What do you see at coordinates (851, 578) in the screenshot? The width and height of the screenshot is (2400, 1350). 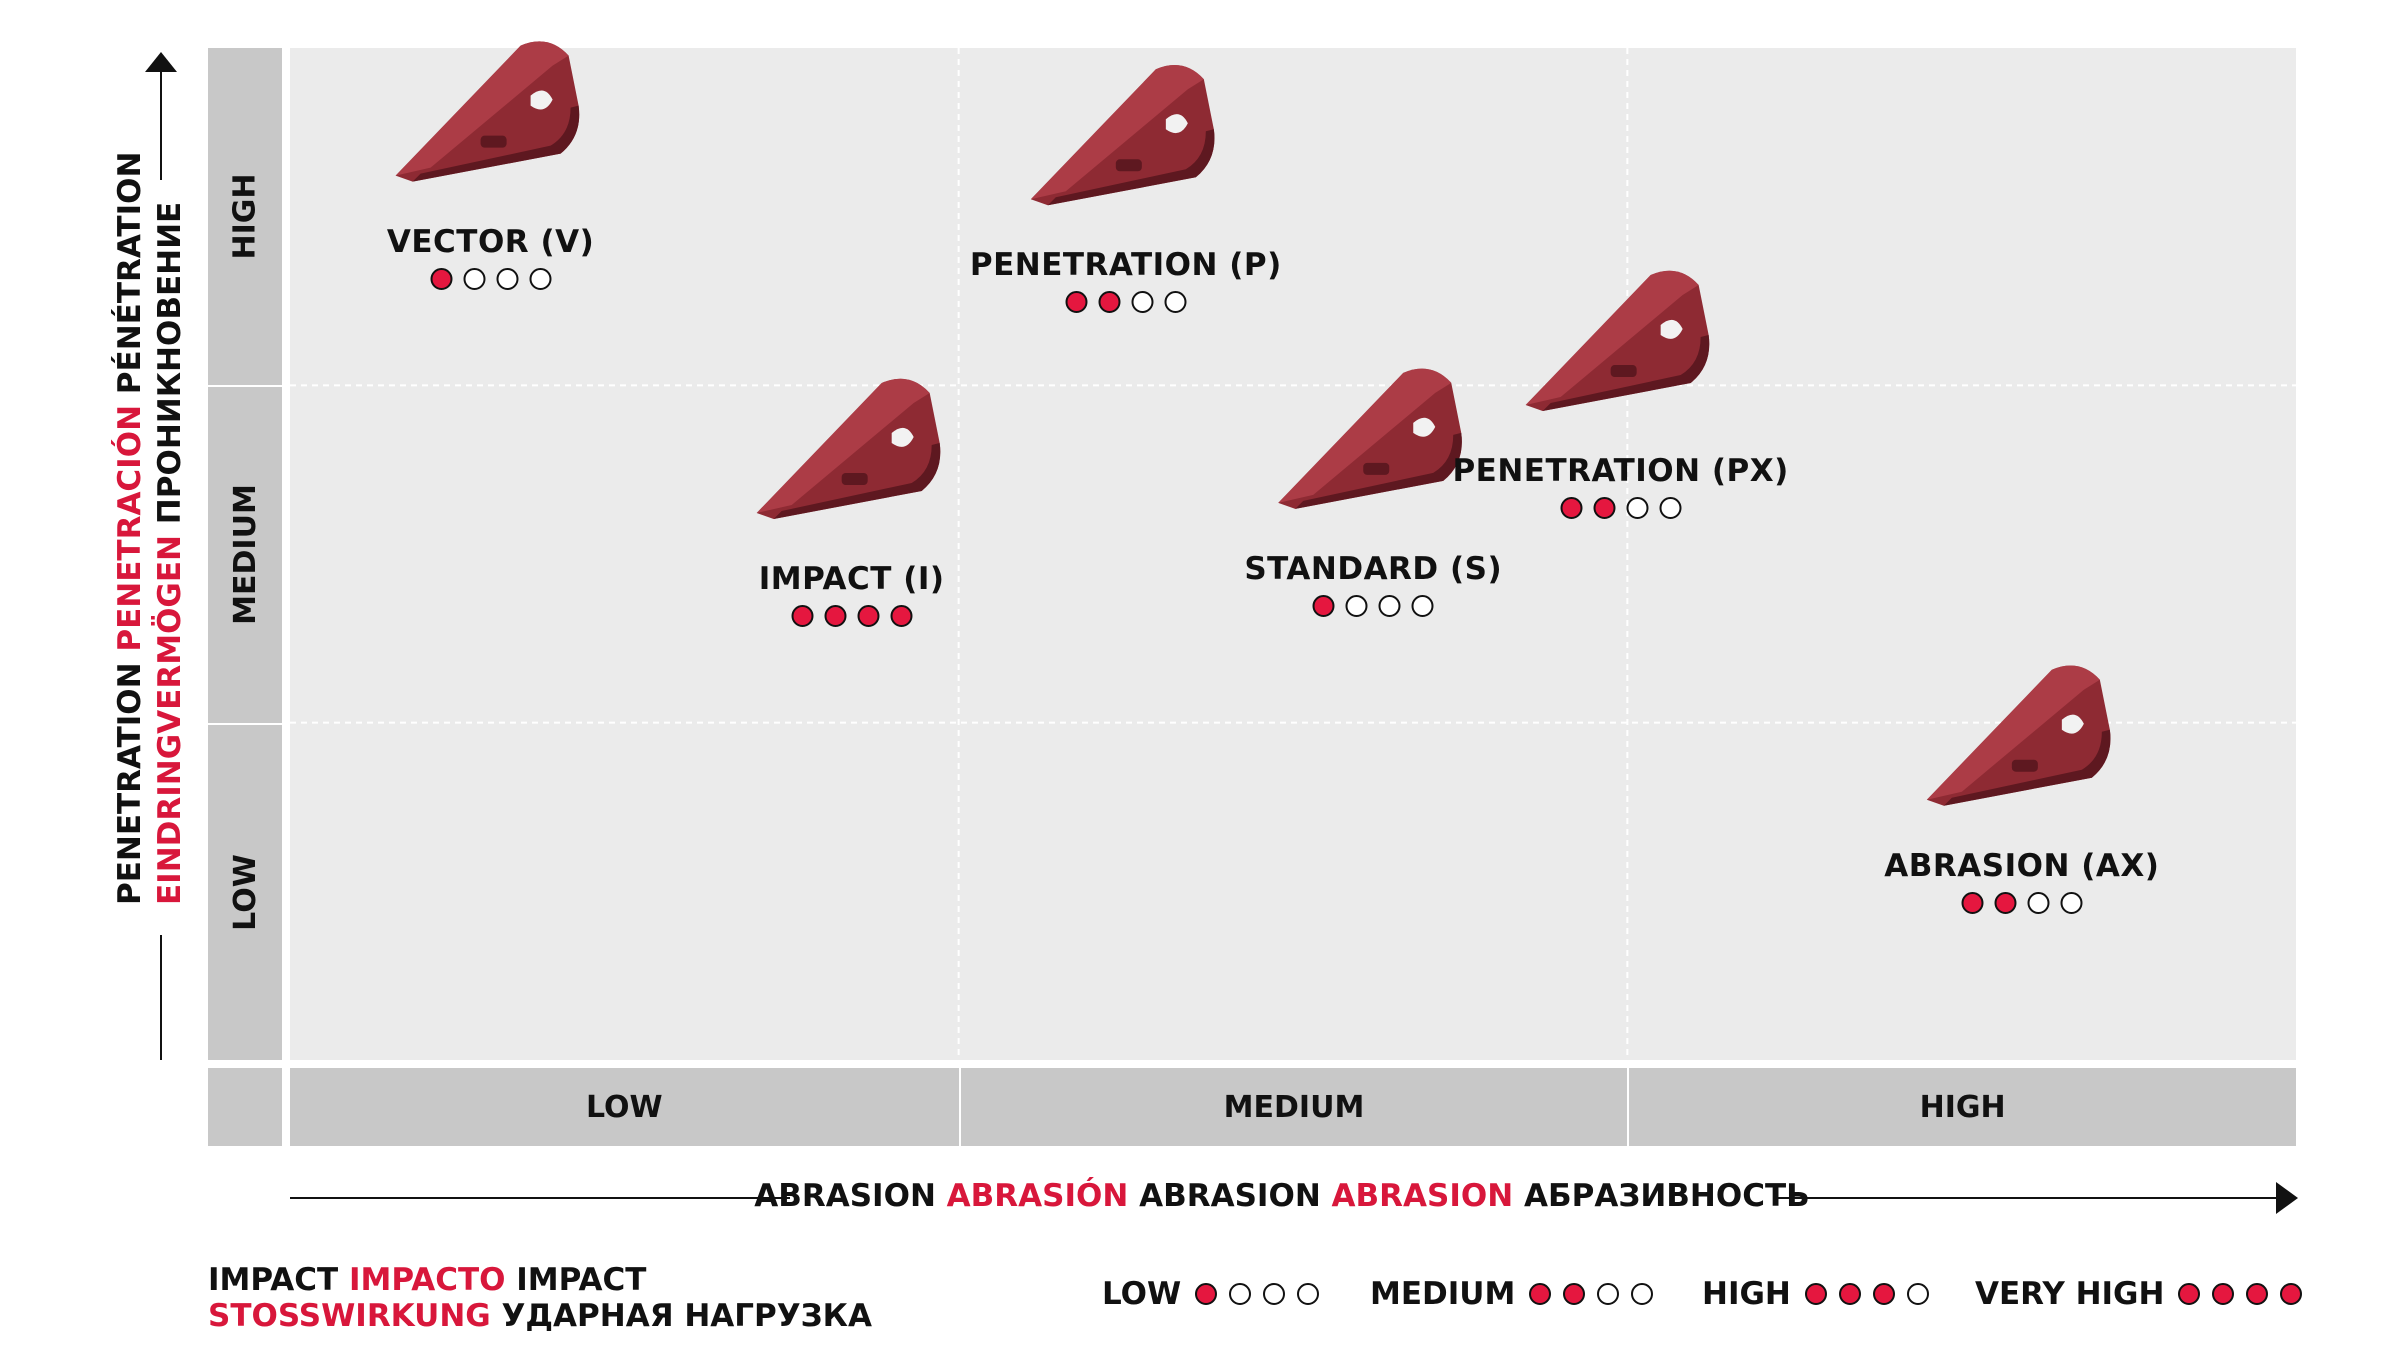 I see `tooth-label: IMPACT (I)` at bounding box center [851, 578].